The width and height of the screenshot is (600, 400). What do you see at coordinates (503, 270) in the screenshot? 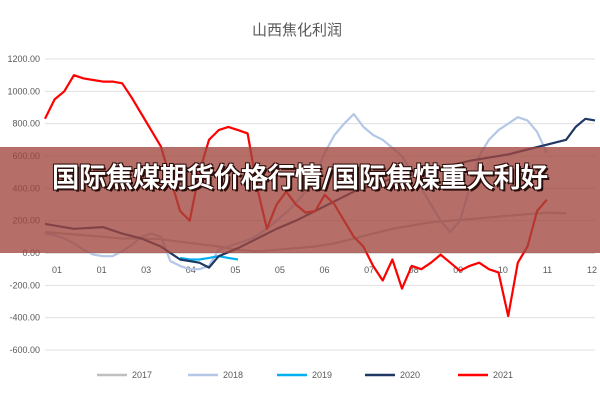
I see `x-tick-label: 10` at bounding box center [503, 270].